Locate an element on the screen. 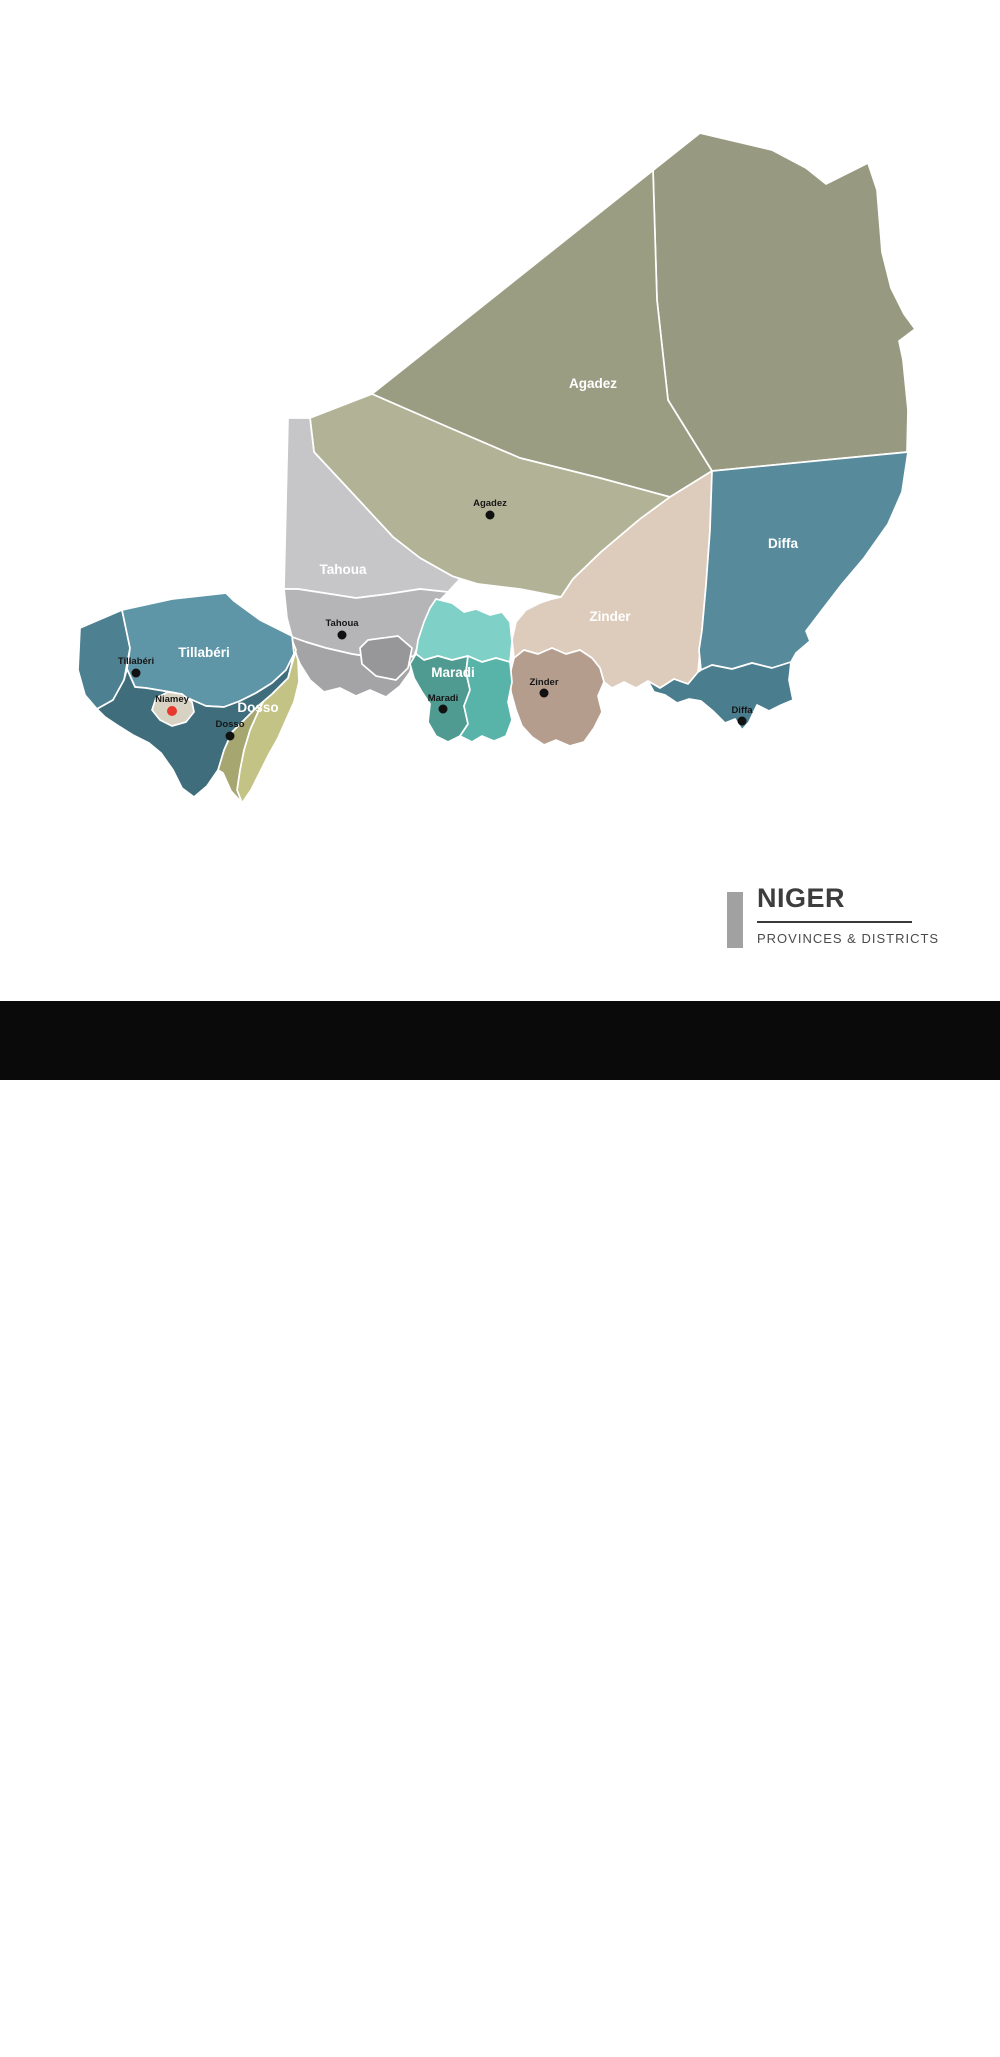  district-diffa-south is located at coordinates (720, 696).